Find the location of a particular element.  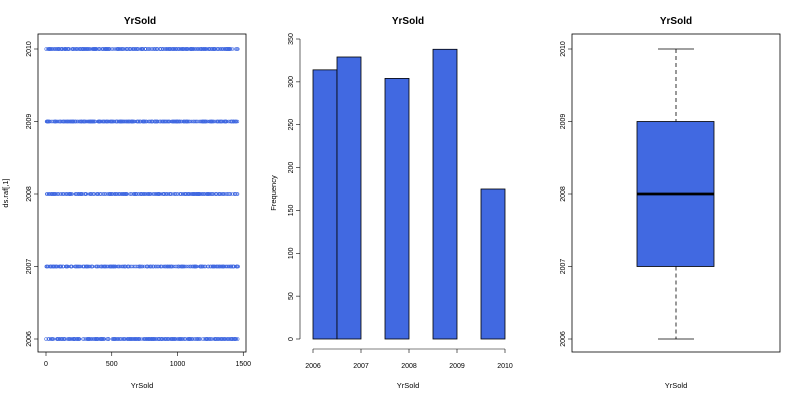

boxplot-ytick-label: 2006 is located at coordinates (563, 339).